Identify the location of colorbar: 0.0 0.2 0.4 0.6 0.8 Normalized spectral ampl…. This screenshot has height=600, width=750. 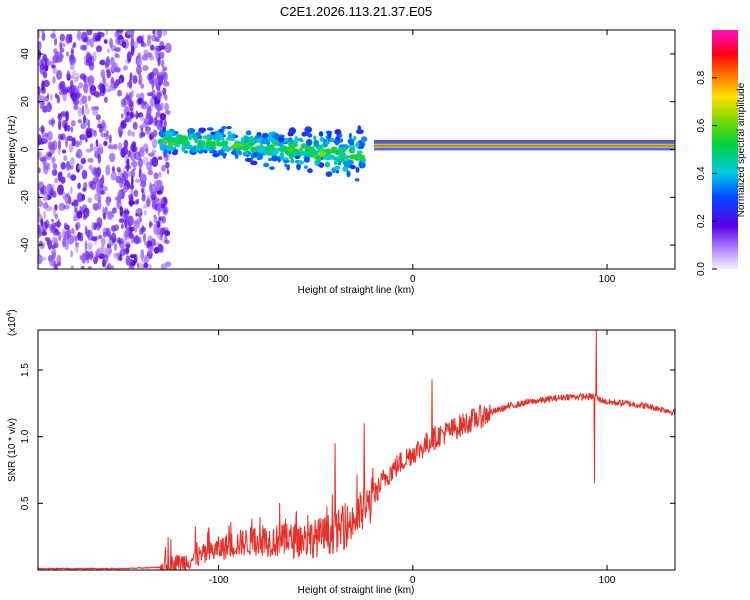
(721, 153).